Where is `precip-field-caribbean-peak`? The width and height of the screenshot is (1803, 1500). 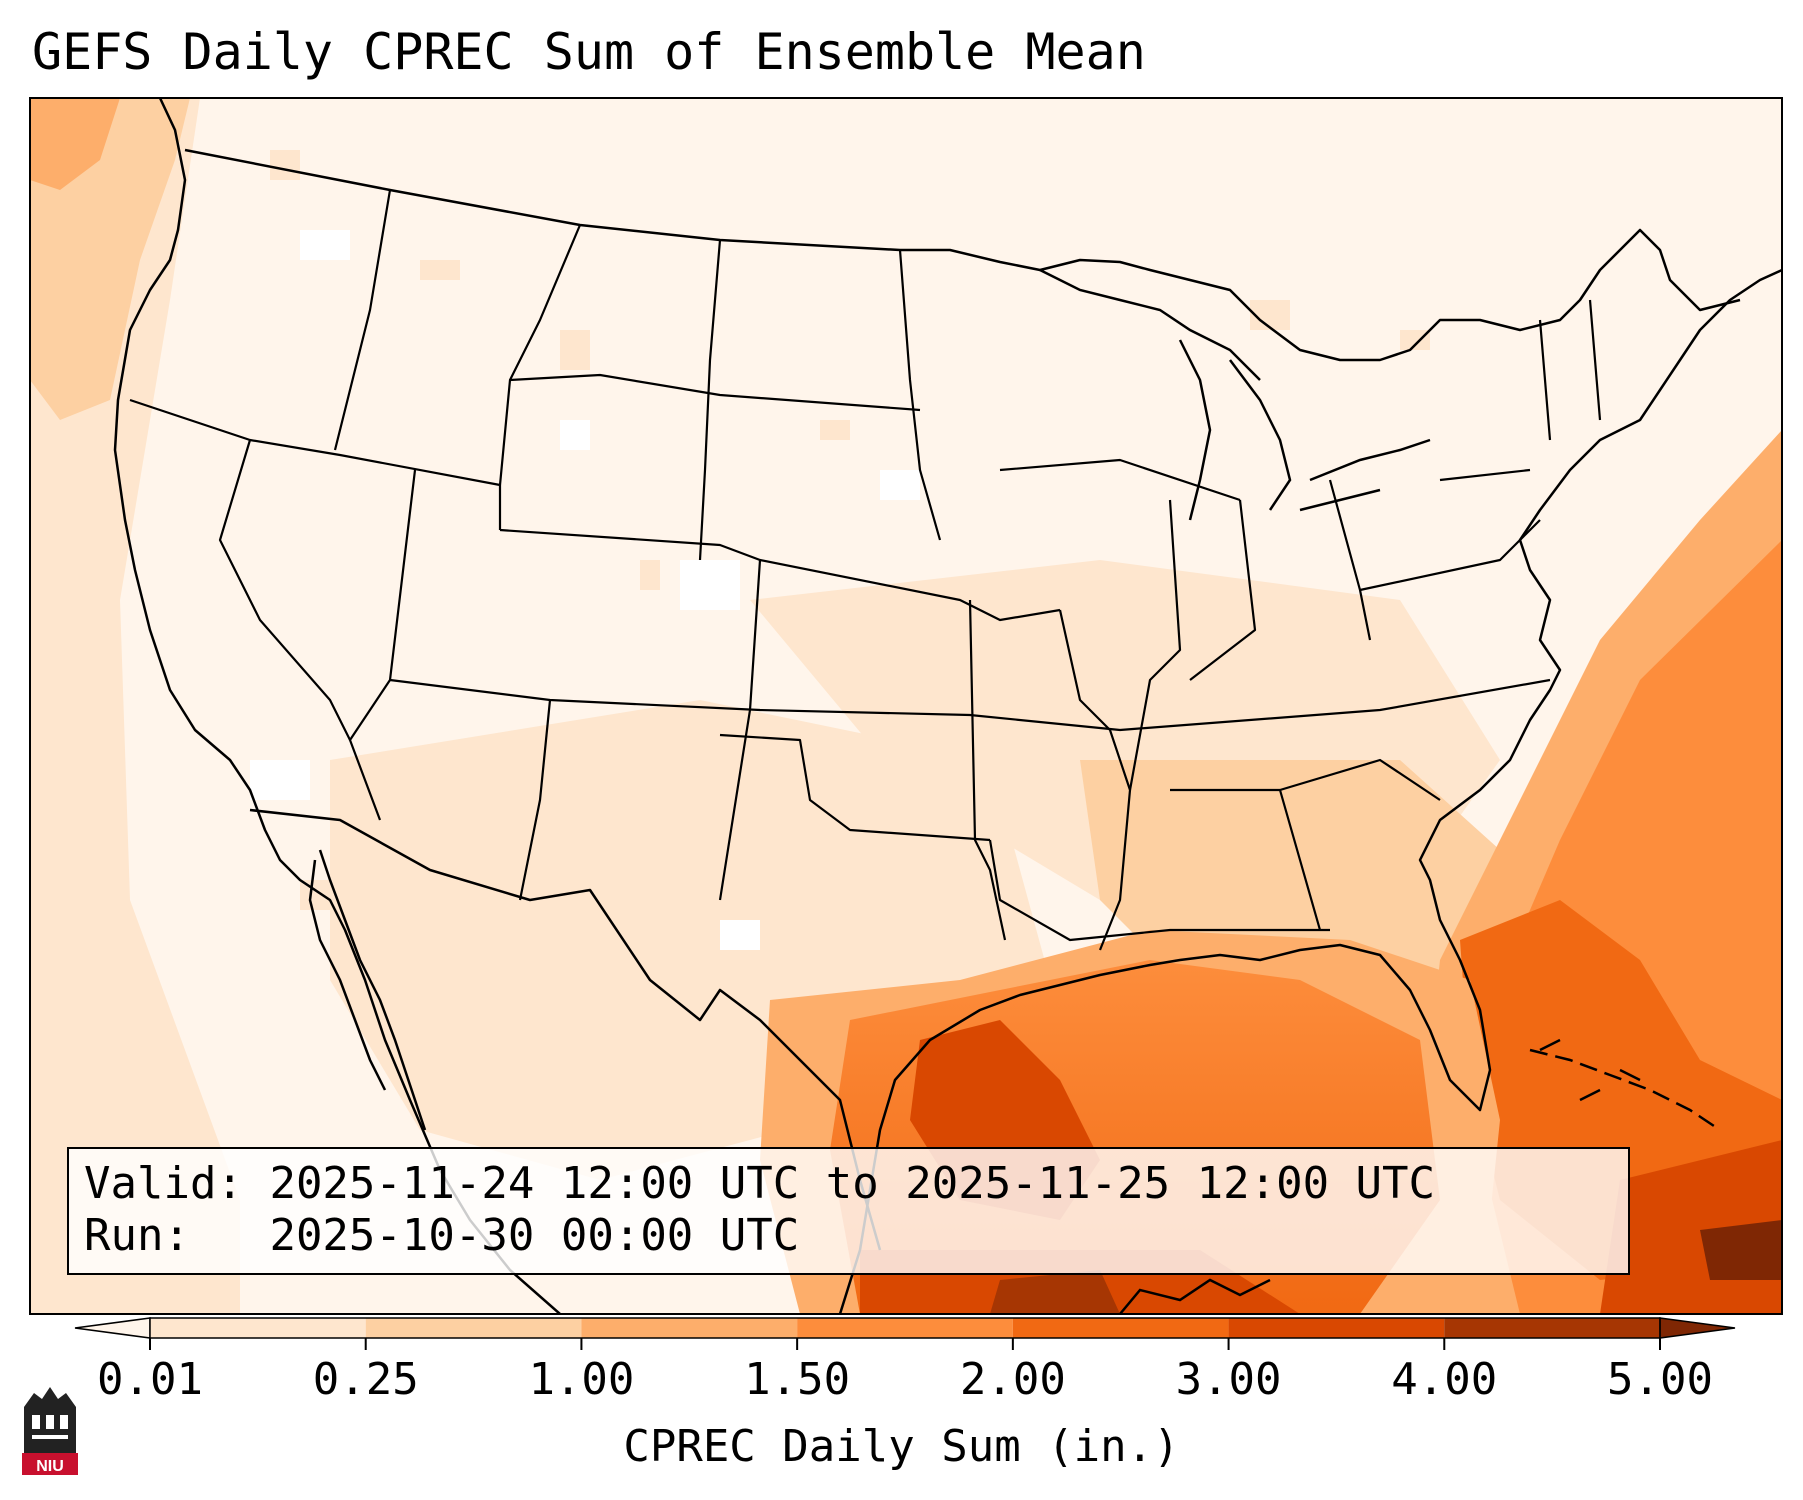
precip-field-caribbean-peak is located at coordinates (1741, 1250).